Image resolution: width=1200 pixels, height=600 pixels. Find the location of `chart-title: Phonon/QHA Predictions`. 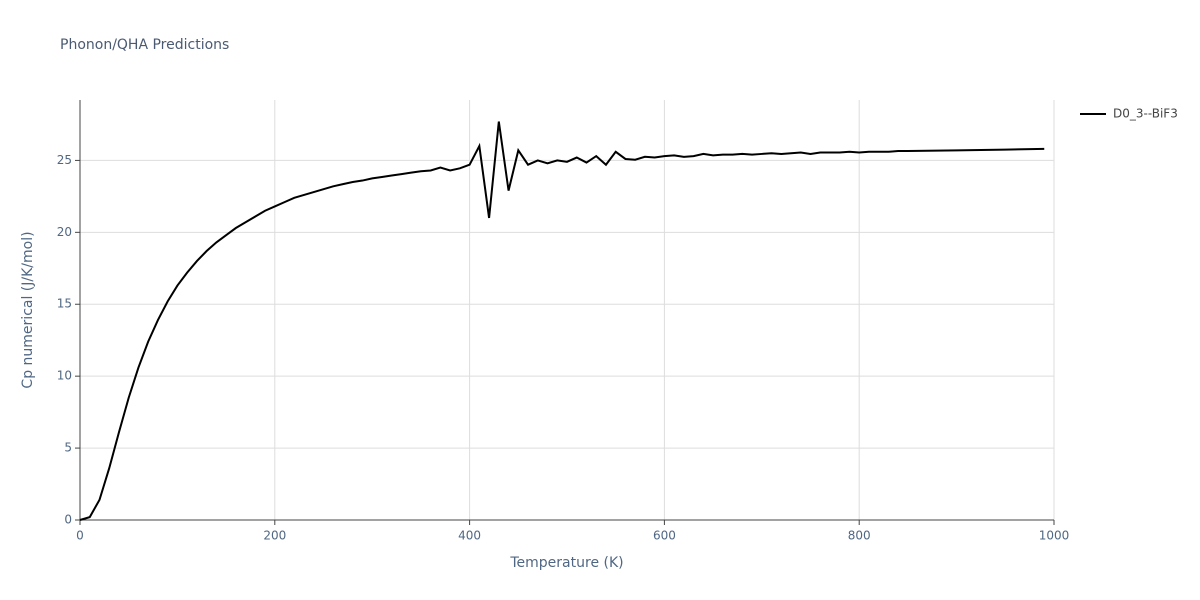

chart-title: Phonon/QHA Predictions is located at coordinates (144, 45).